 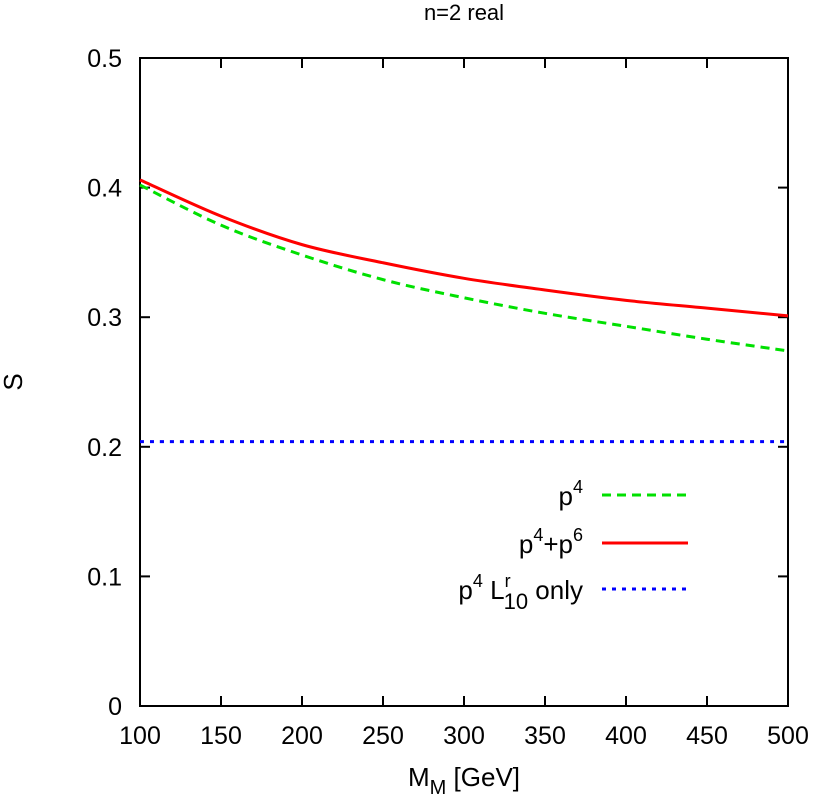 I want to click on x-tick-label: 200, so click(x=302, y=736).